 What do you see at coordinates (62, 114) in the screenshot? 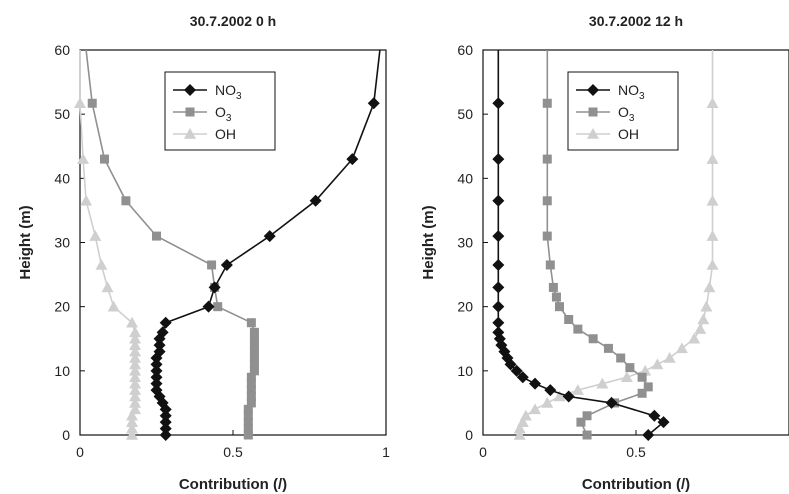
I see `y-tick-label: 50` at bounding box center [62, 114].